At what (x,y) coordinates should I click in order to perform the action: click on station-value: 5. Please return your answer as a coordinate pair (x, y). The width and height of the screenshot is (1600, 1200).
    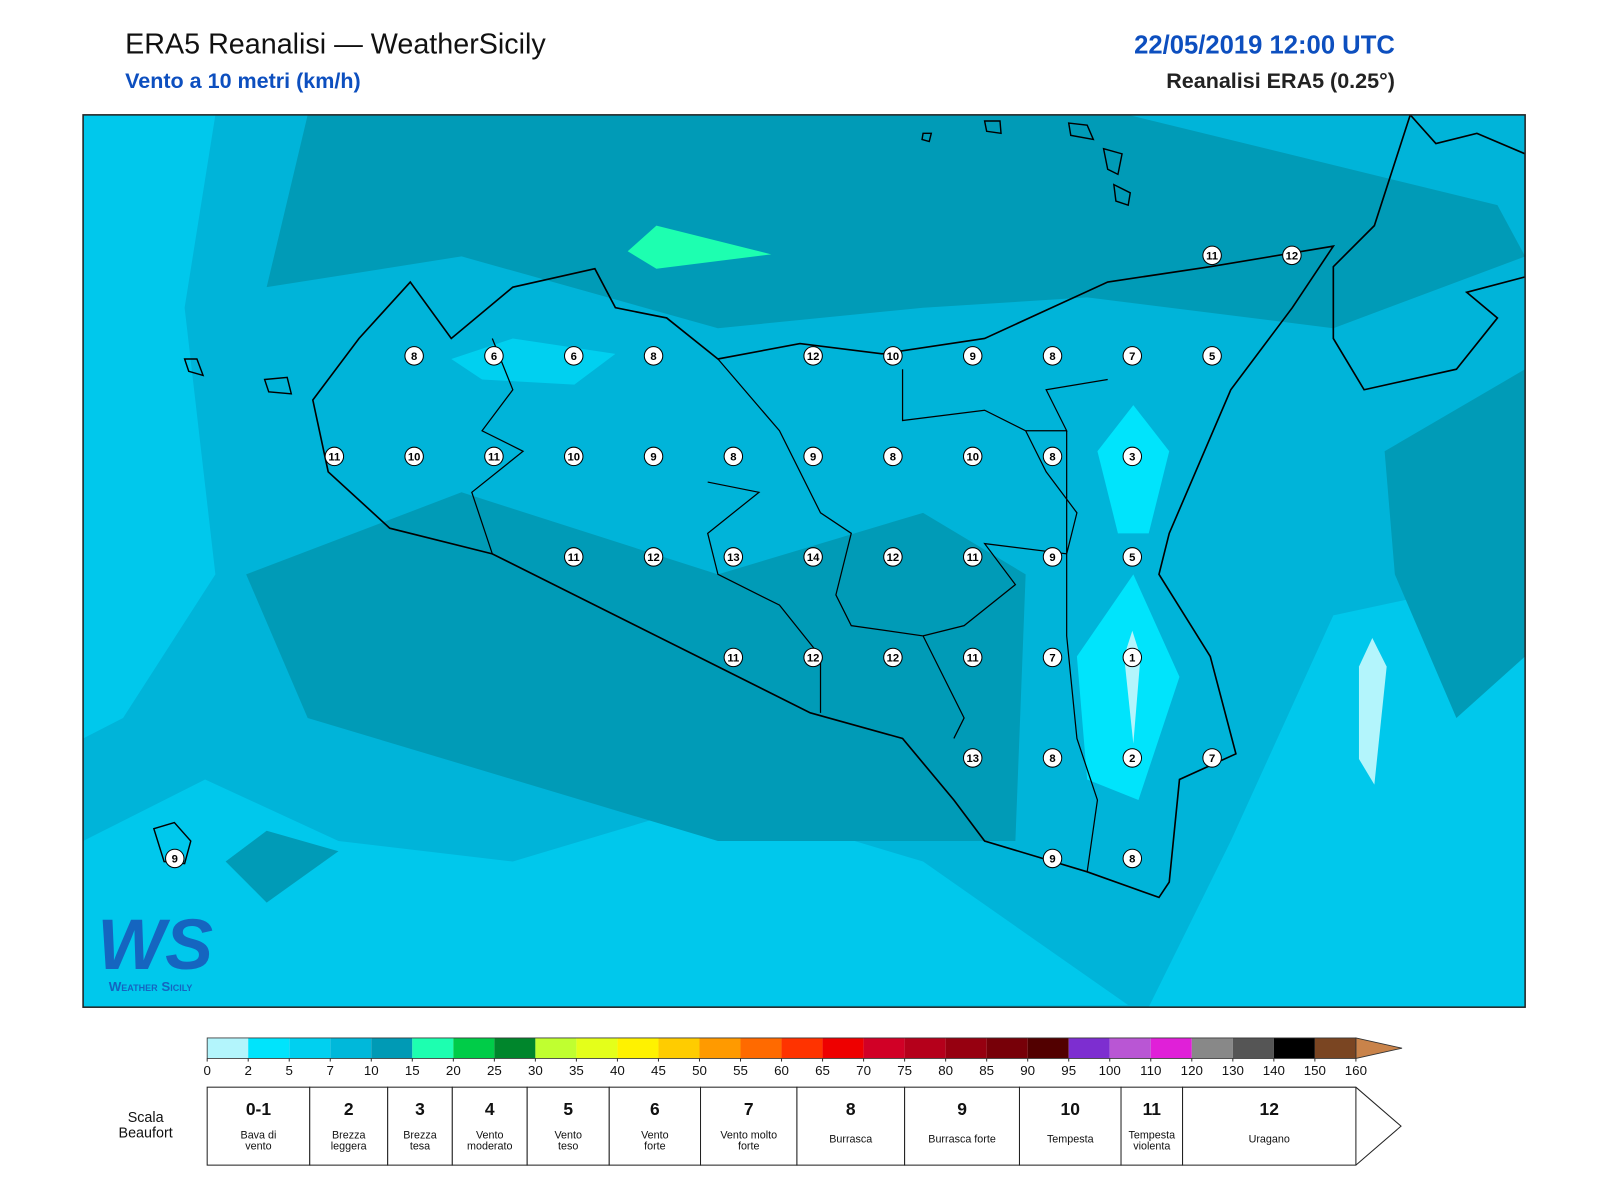
    Looking at the image, I should click on (1132, 558).